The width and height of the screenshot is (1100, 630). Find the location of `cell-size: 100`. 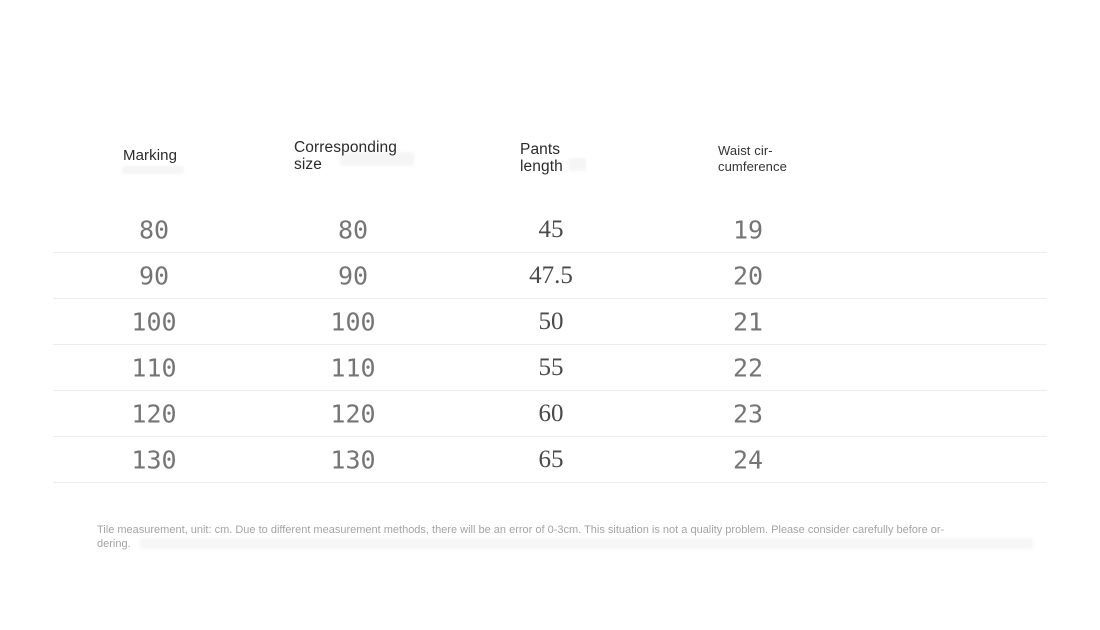

cell-size: 100 is located at coordinates (353, 321).